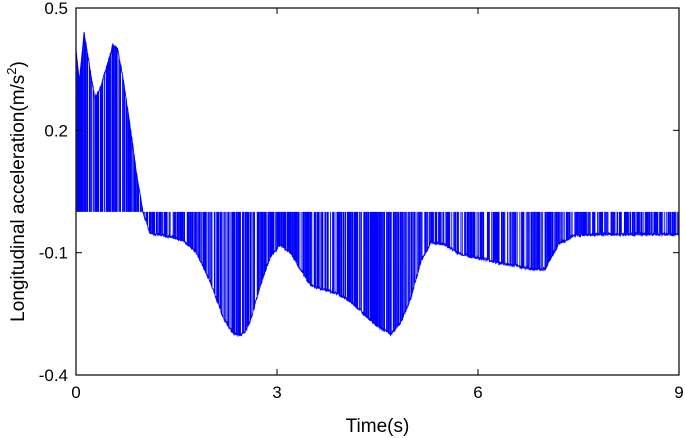  Describe the element at coordinates (11, 70) in the screenshot. I see `y-axis-title-superscript: 2` at that location.